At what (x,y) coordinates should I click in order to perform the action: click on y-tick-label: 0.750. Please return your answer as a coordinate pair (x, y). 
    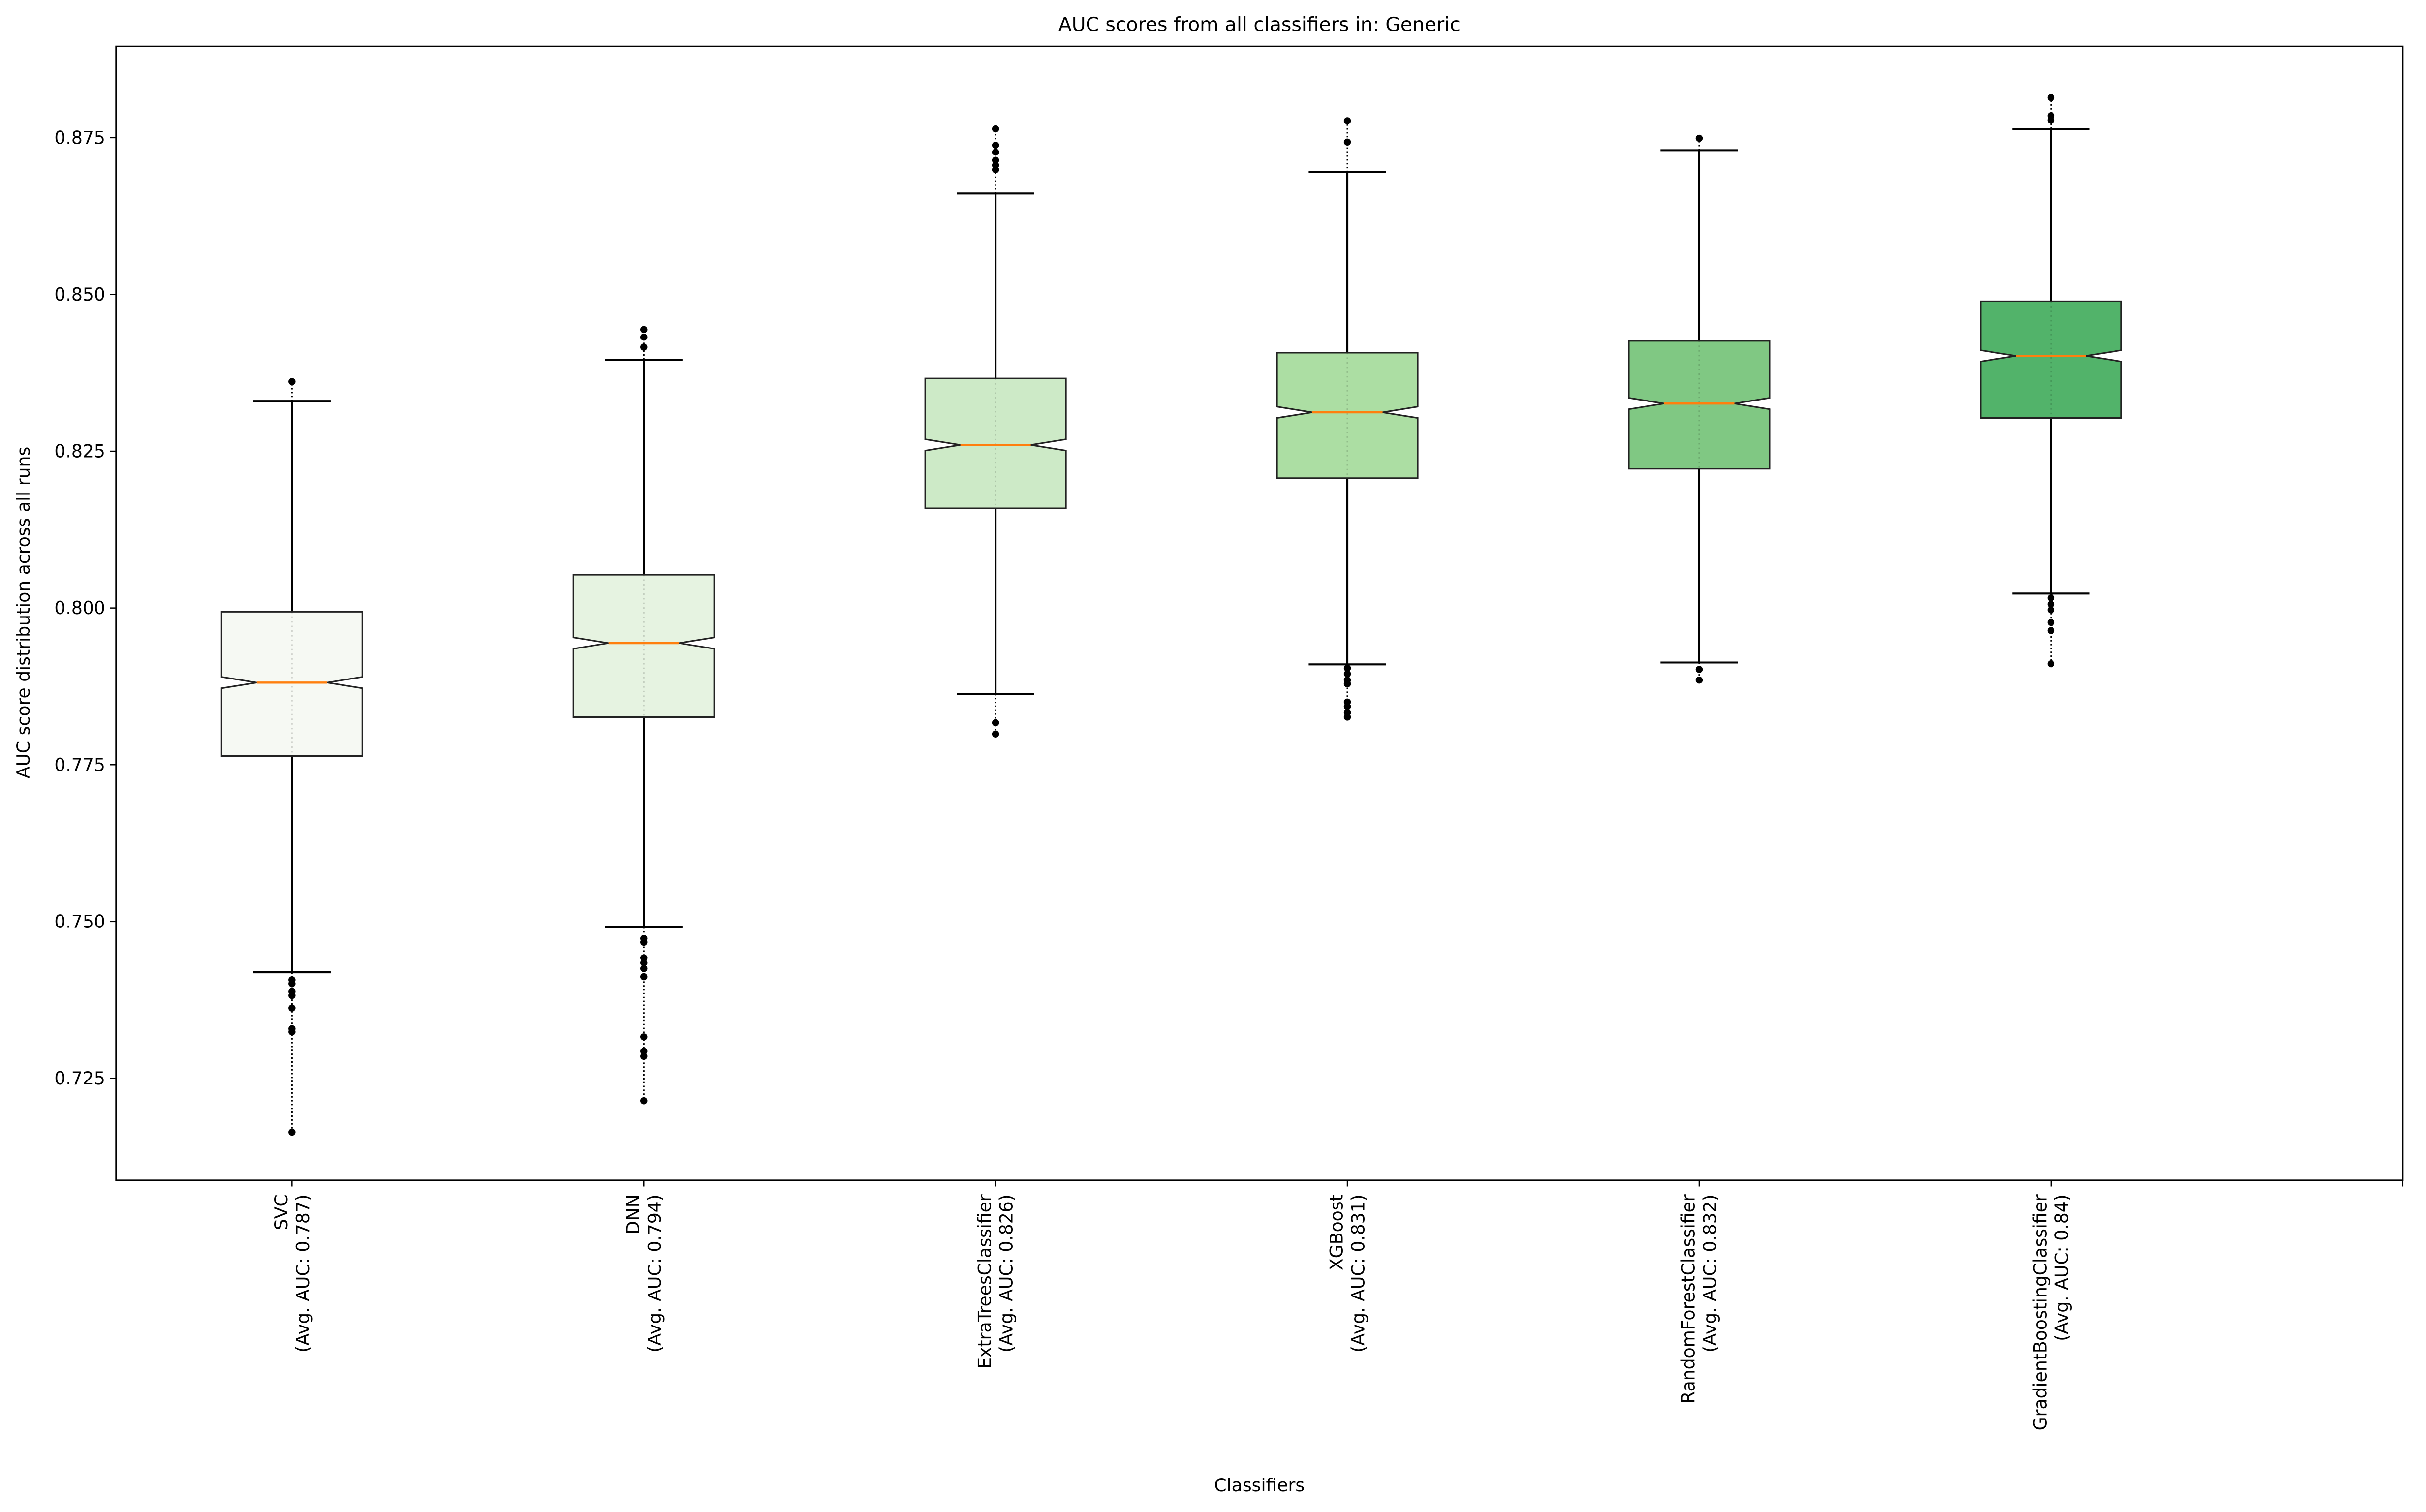
    Looking at the image, I should click on (80, 921).